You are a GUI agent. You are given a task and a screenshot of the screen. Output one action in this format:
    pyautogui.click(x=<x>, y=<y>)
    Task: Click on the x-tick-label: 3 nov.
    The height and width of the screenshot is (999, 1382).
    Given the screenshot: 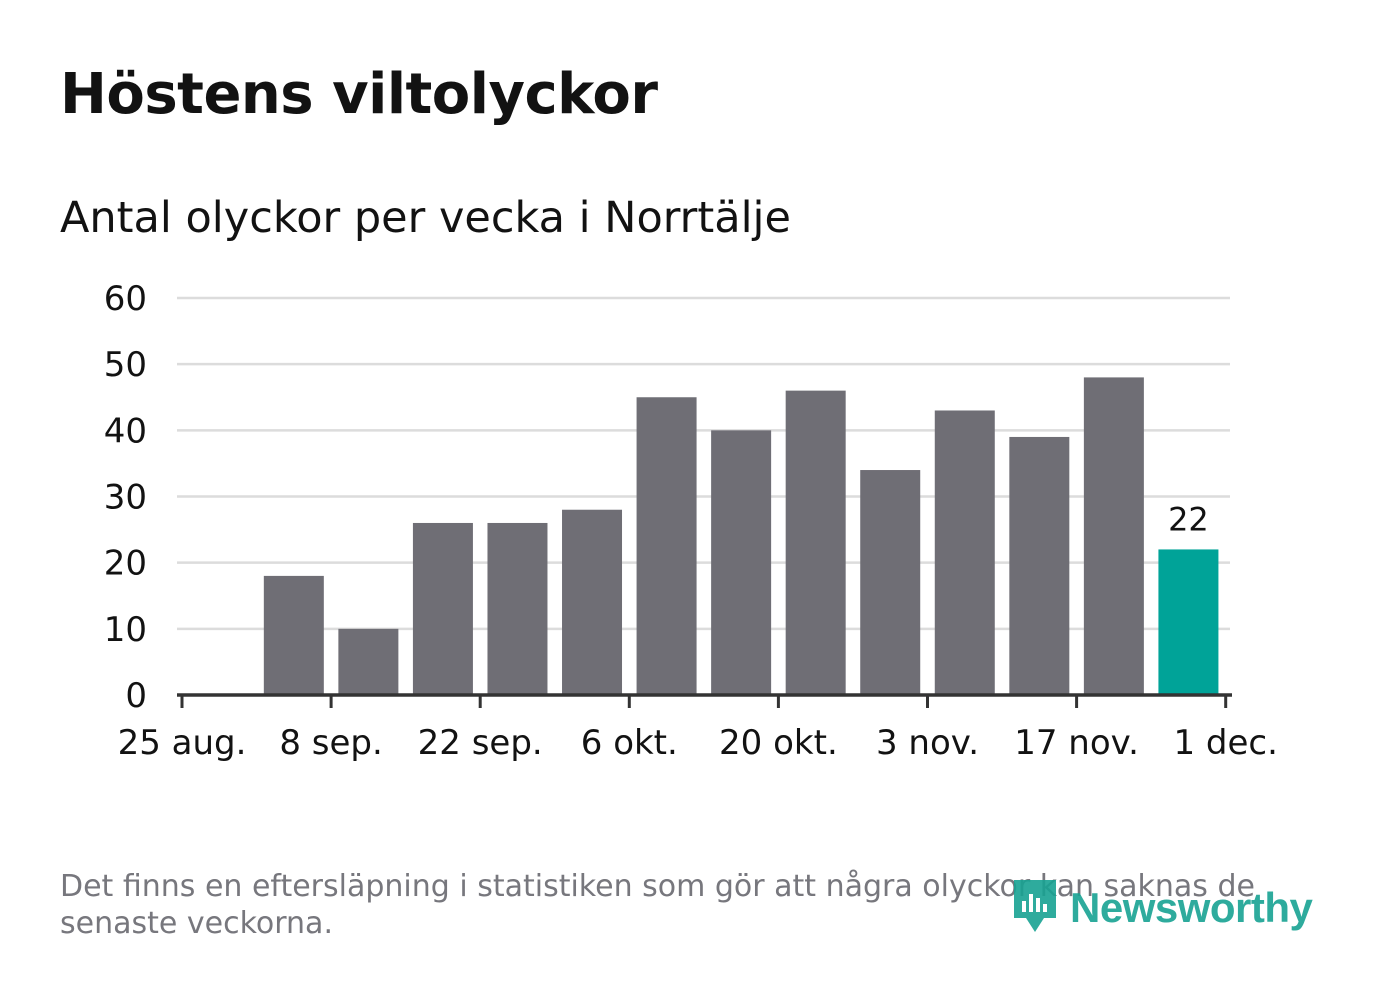 What is the action you would take?
    pyautogui.click(x=927, y=743)
    